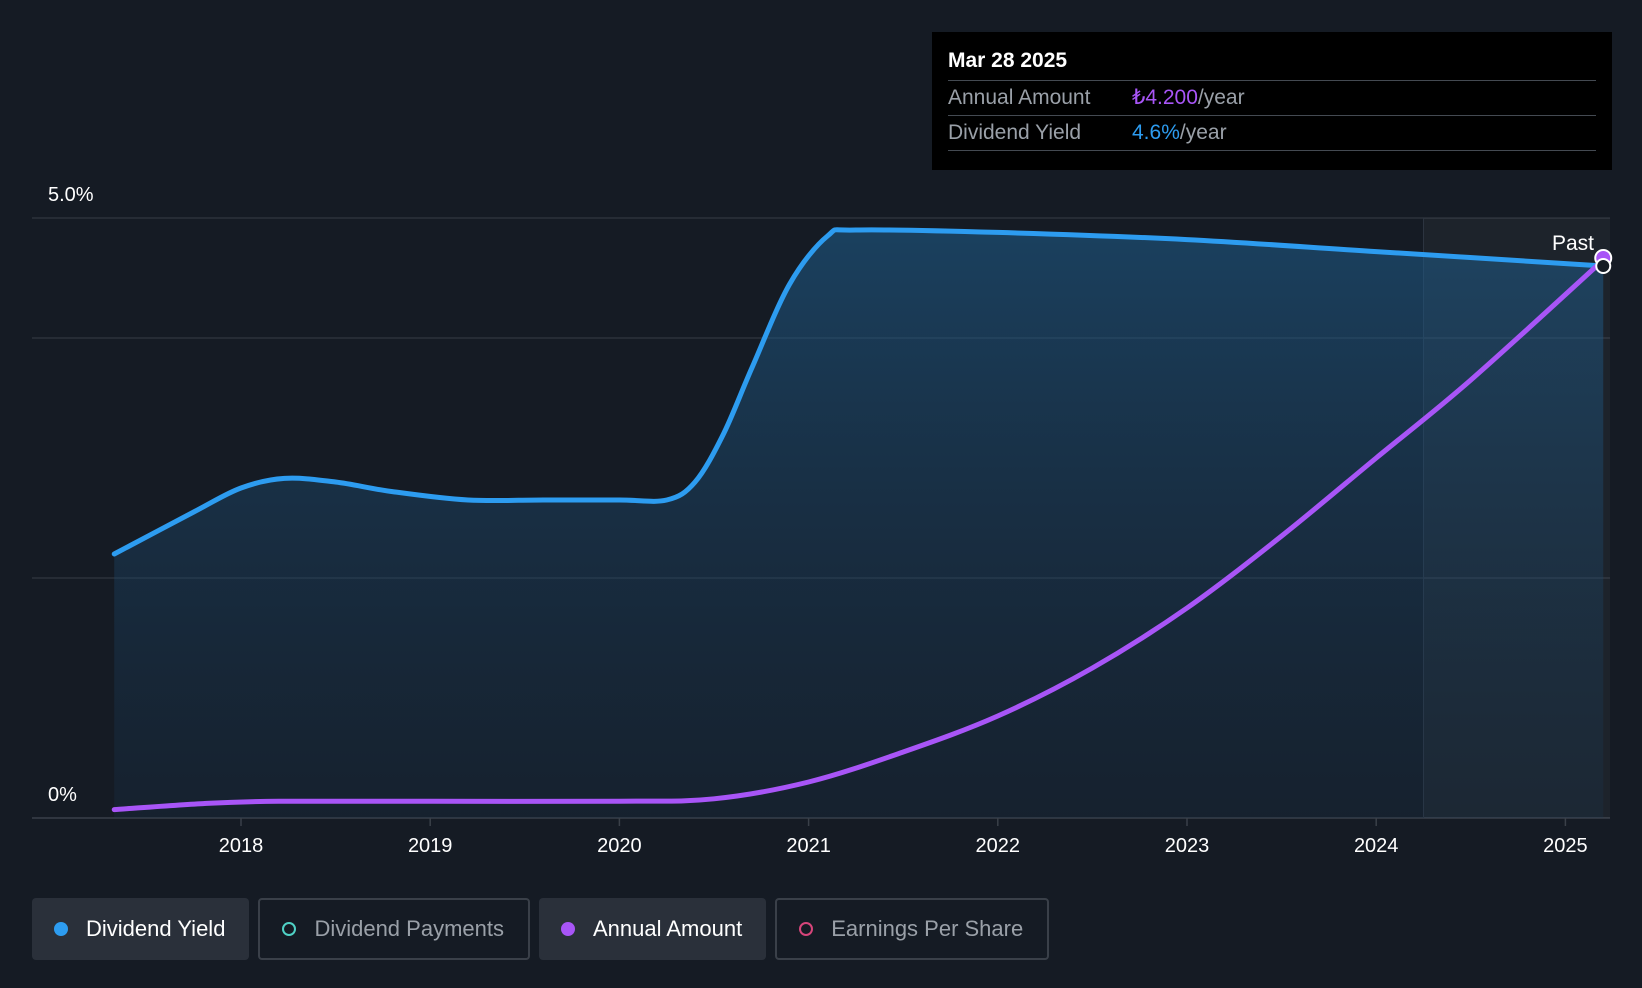  What do you see at coordinates (62, 795) in the screenshot?
I see `y-tick-label: 0%` at bounding box center [62, 795].